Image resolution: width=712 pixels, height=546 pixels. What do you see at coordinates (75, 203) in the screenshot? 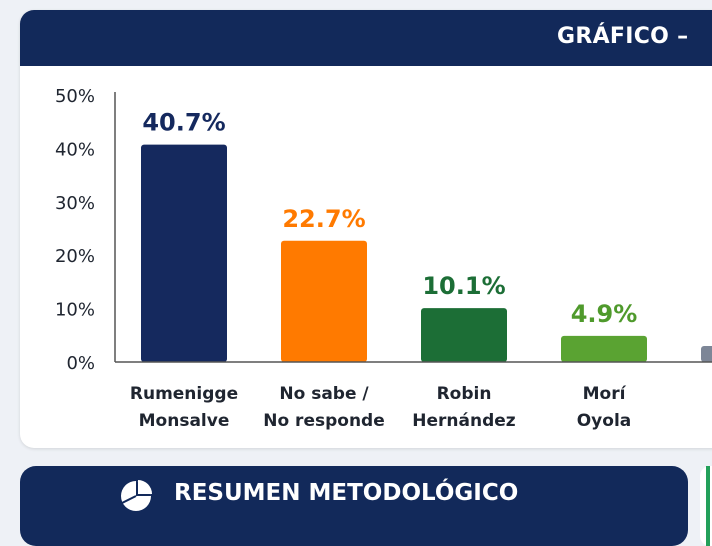
I see `y-tick-label: 30%` at bounding box center [75, 203].